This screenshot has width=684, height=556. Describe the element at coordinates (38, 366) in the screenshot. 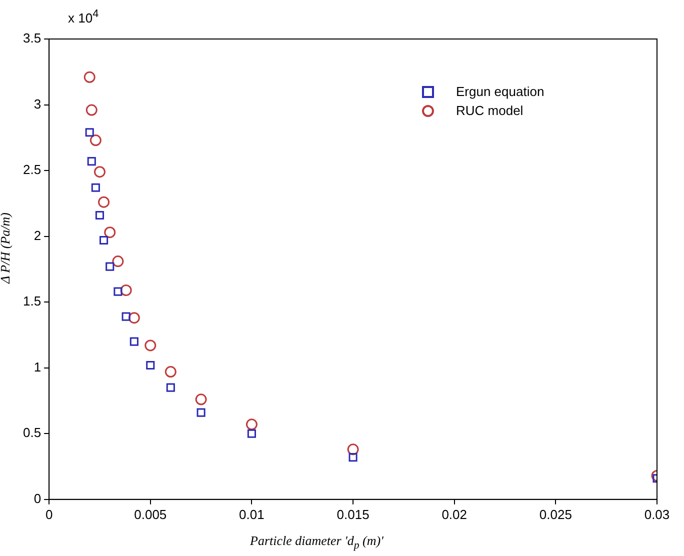

I see `y-tick-label: 1` at that location.